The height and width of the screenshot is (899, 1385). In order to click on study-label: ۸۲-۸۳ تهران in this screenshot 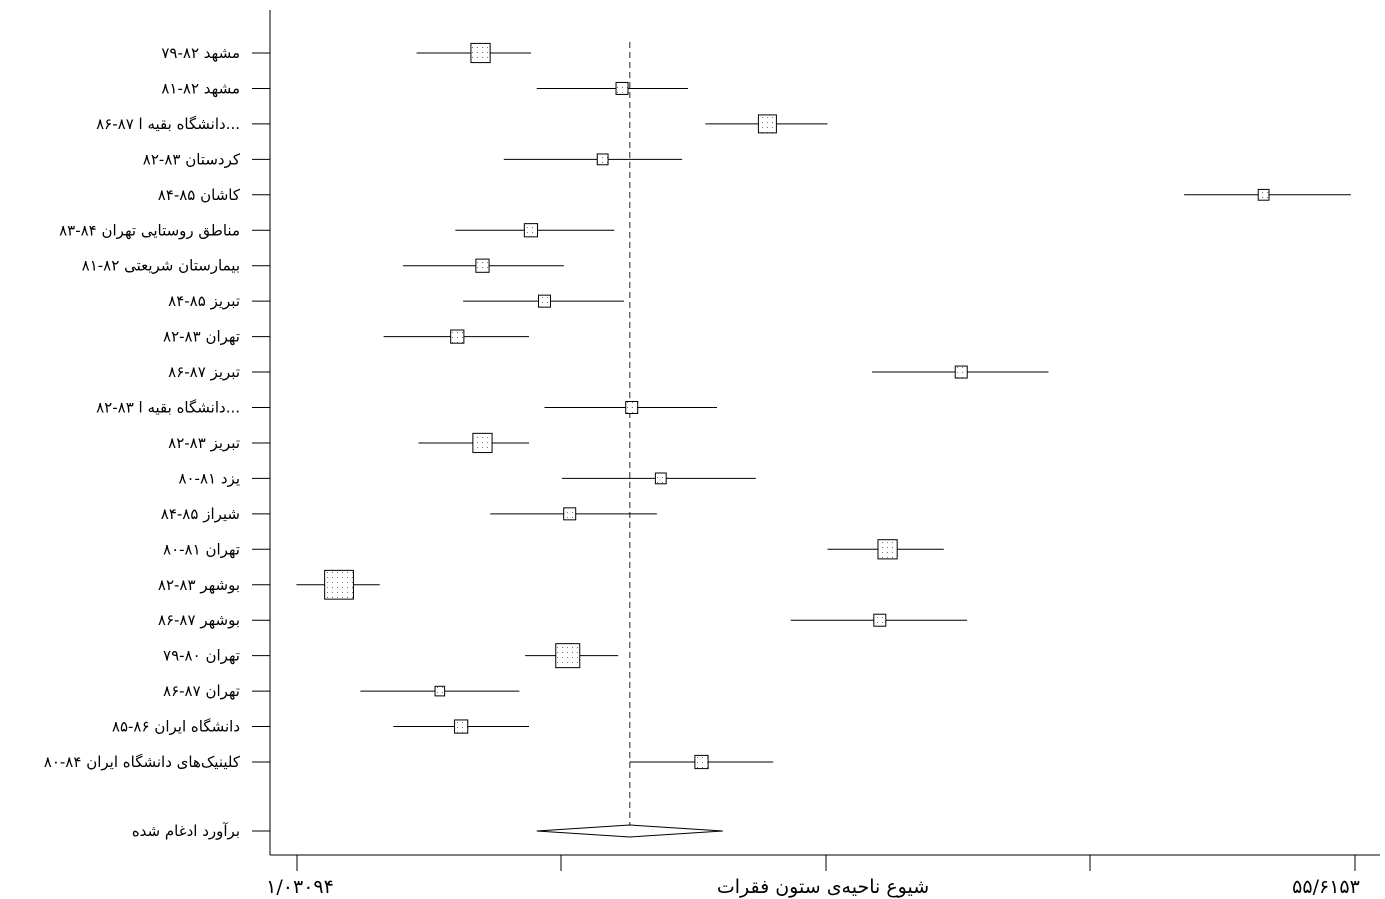, I will do `click(201, 337)`.